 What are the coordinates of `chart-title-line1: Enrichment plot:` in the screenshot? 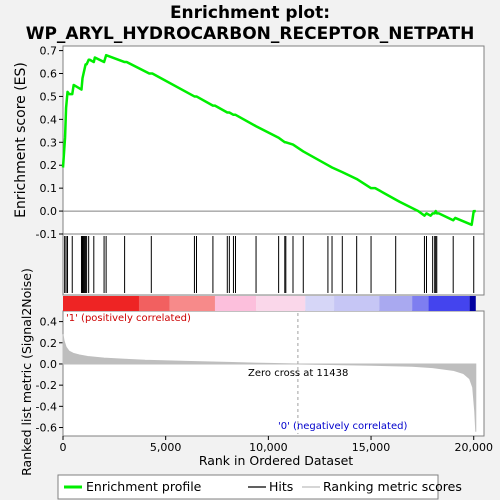 It's located at (250, 13).